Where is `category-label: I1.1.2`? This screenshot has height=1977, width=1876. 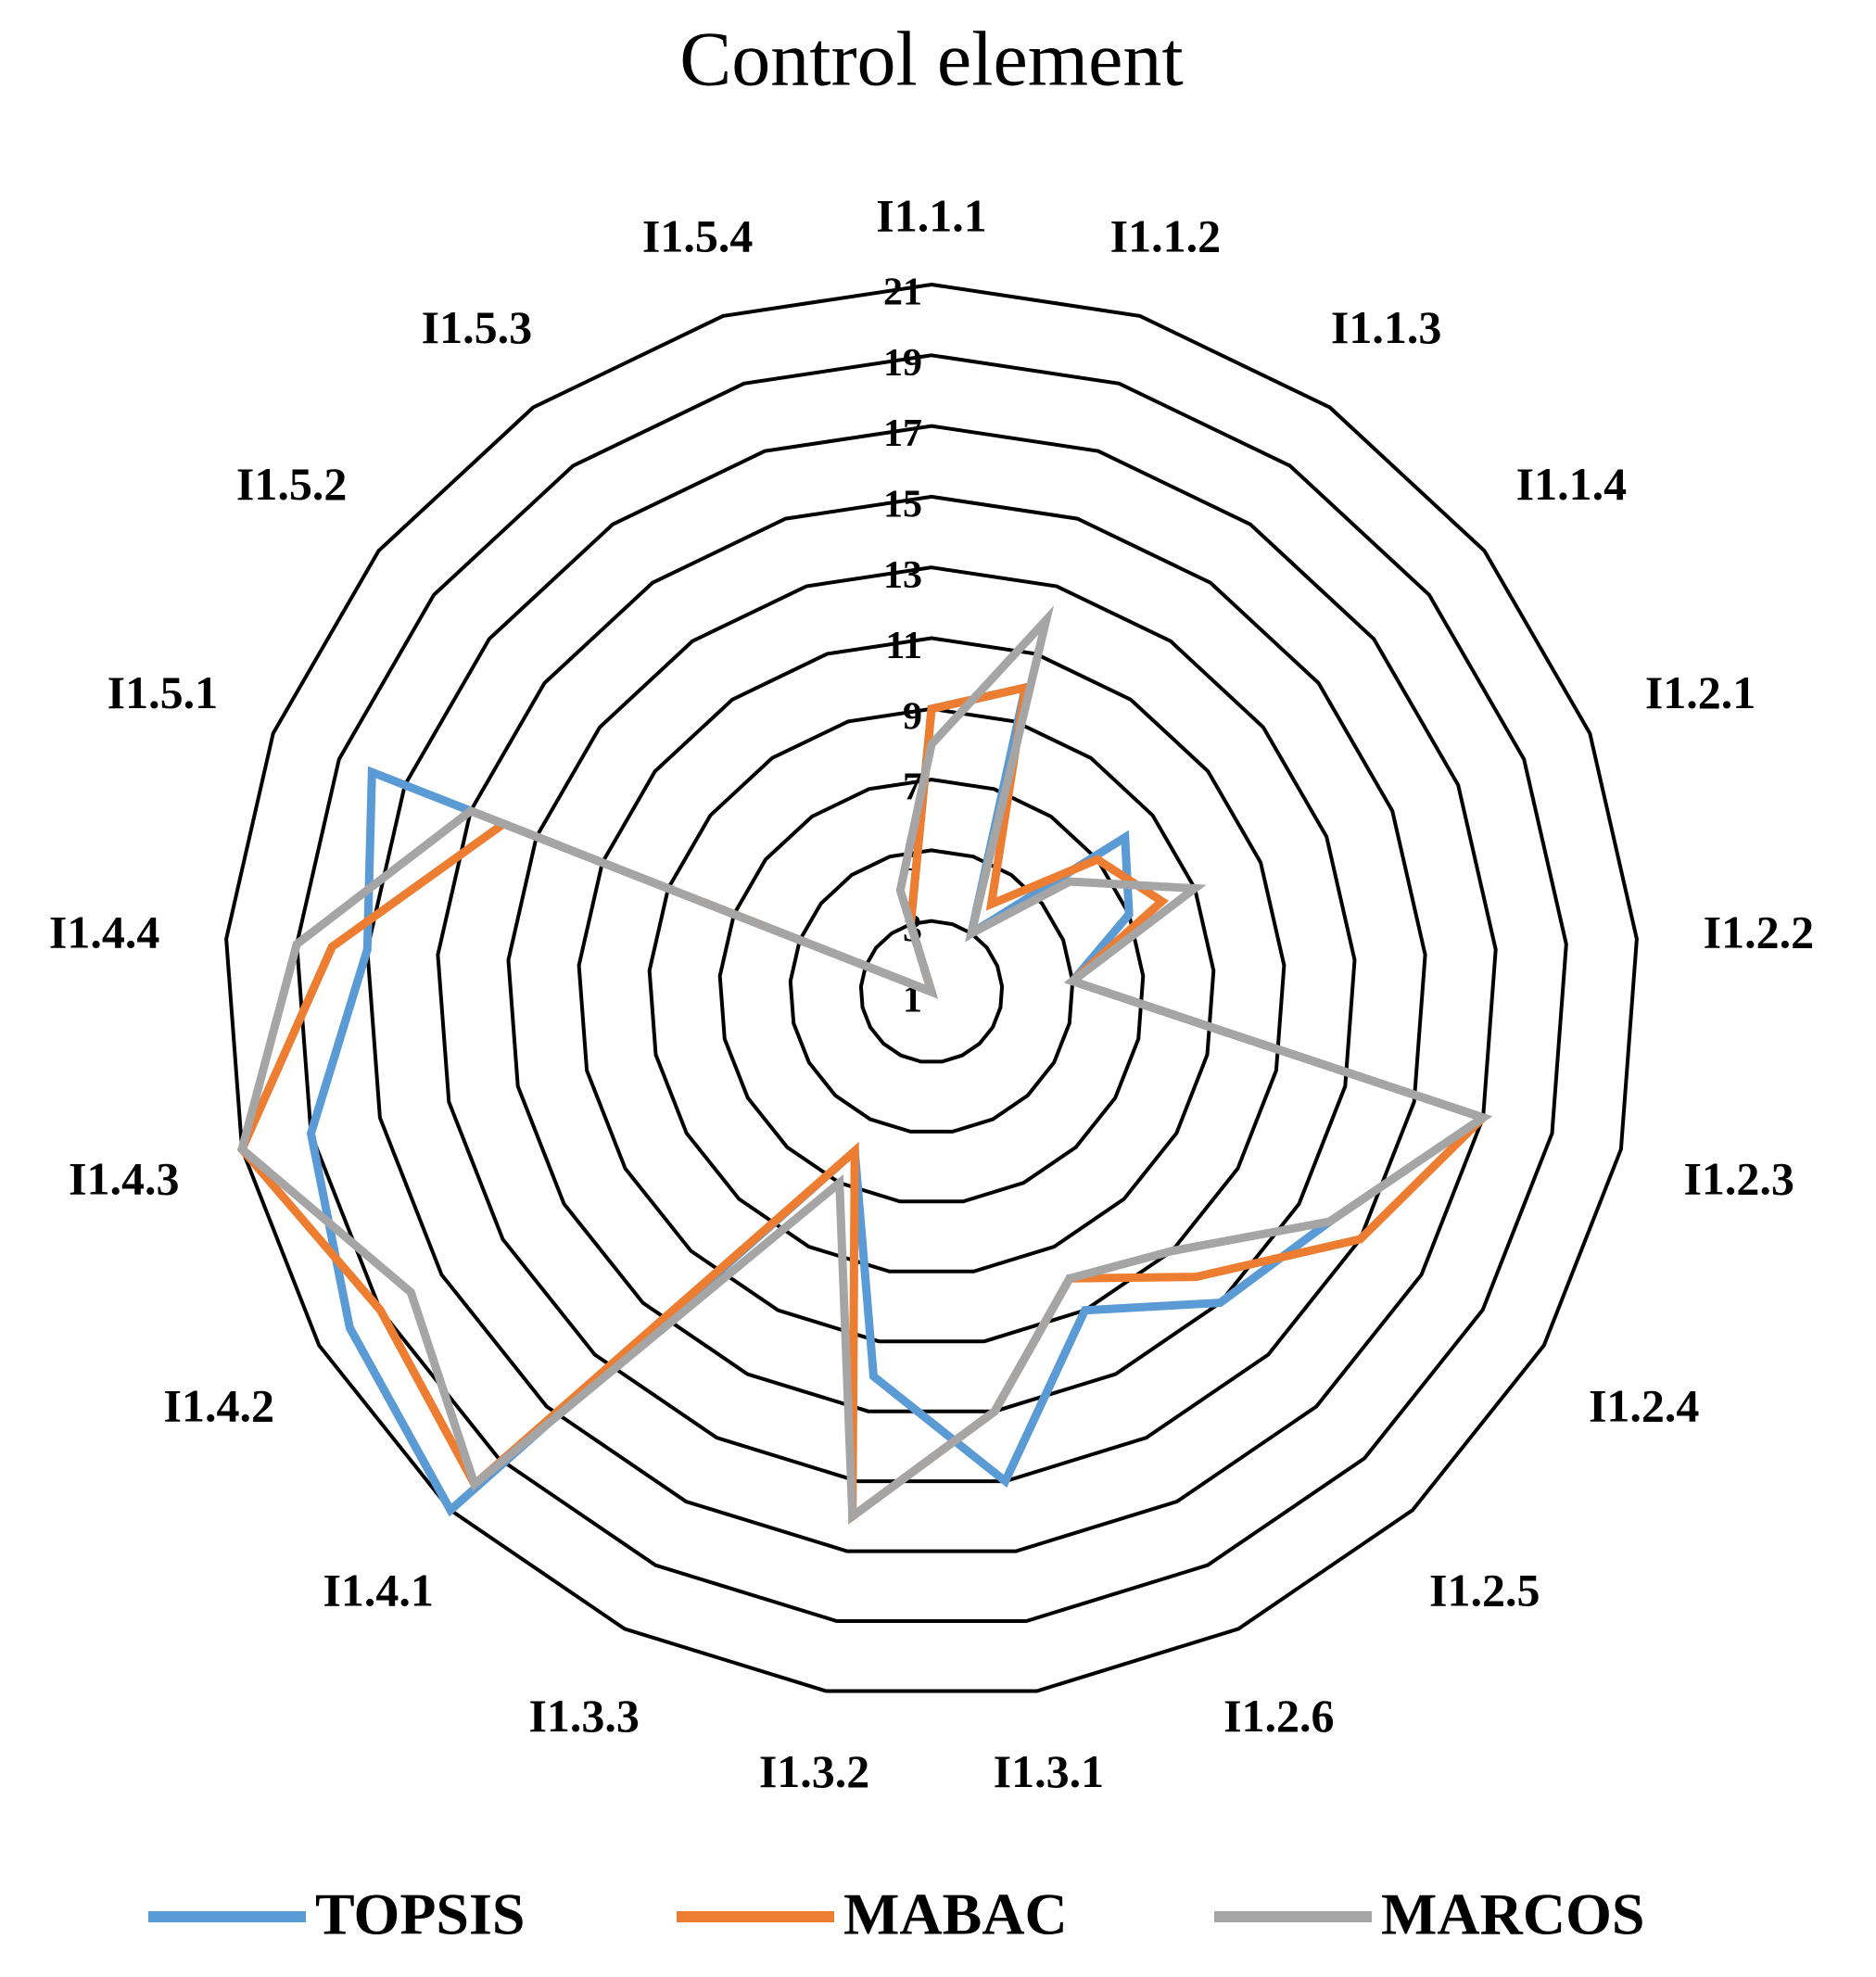 category-label: I1.1.2 is located at coordinates (1165, 235).